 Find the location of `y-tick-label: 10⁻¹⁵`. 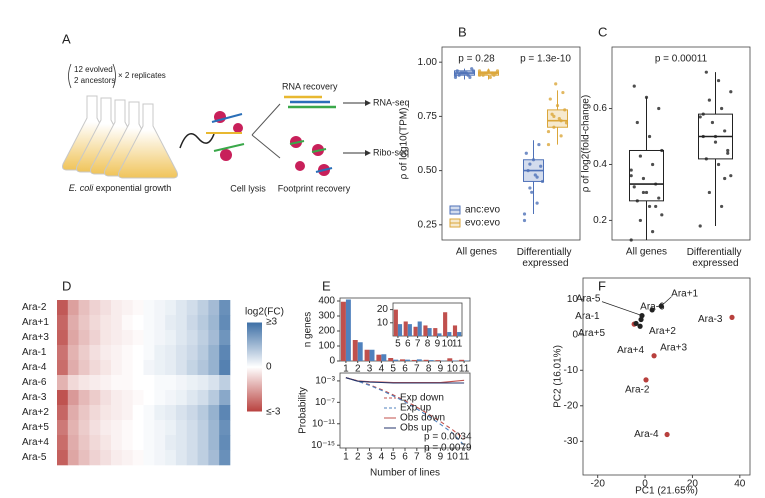

y-tick-label: 10⁻¹⁵ is located at coordinates (323, 445).